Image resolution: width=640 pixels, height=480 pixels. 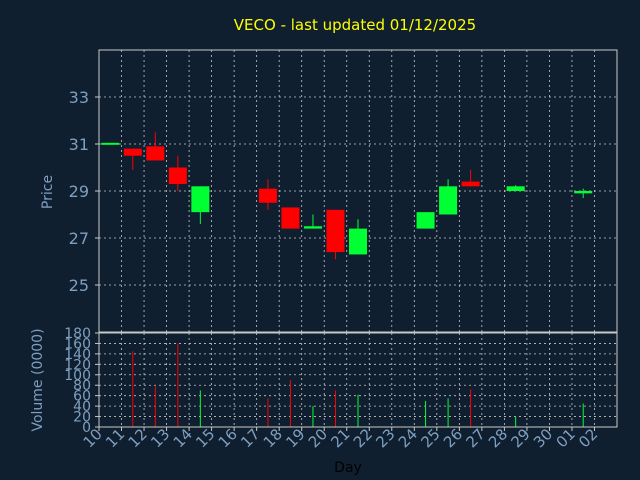 I want to click on volume-tick-label: 60, so click(x=82, y=397).